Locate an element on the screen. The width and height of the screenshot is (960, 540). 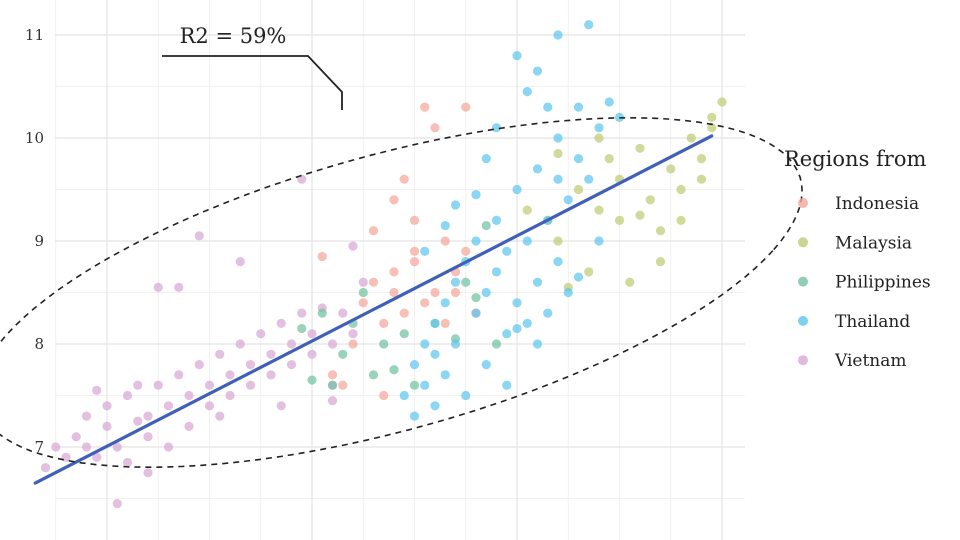
legend-title: Regions from is located at coordinates (855, 159).